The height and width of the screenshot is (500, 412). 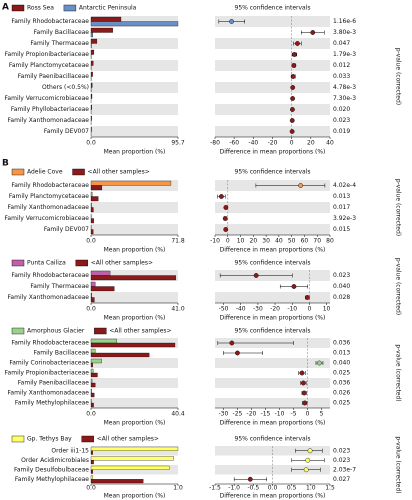 I want to click on panel-label: B, so click(x=5, y=164).